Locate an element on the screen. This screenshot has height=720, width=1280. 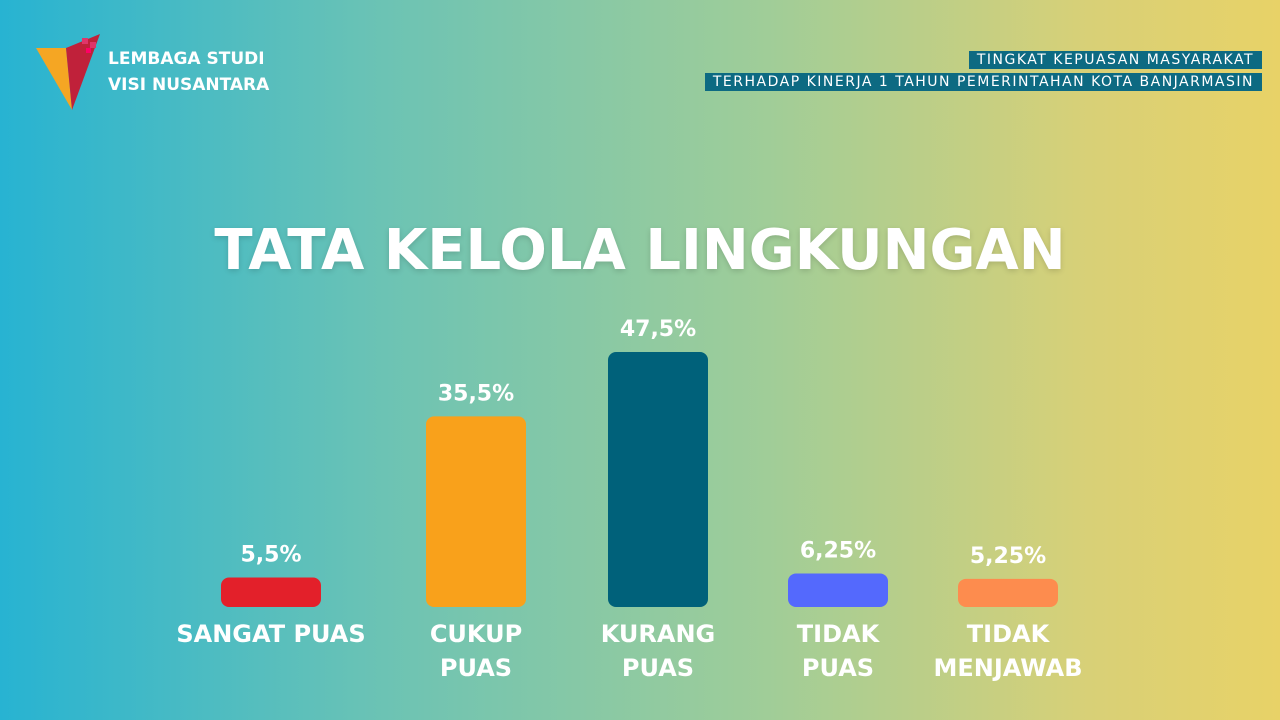
value-label: 5,5% is located at coordinates (270, 554).